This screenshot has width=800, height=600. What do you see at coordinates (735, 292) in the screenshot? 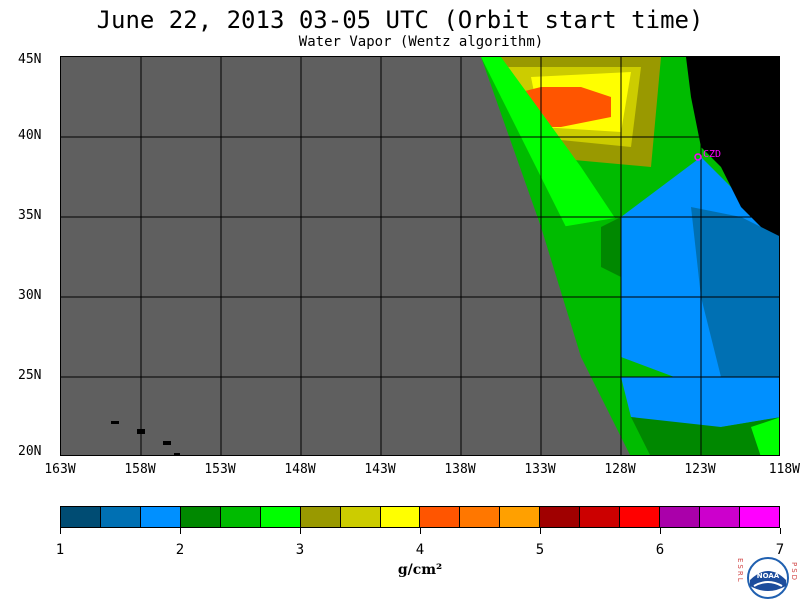
I see `vapor-midblue-east` at bounding box center [735, 292].